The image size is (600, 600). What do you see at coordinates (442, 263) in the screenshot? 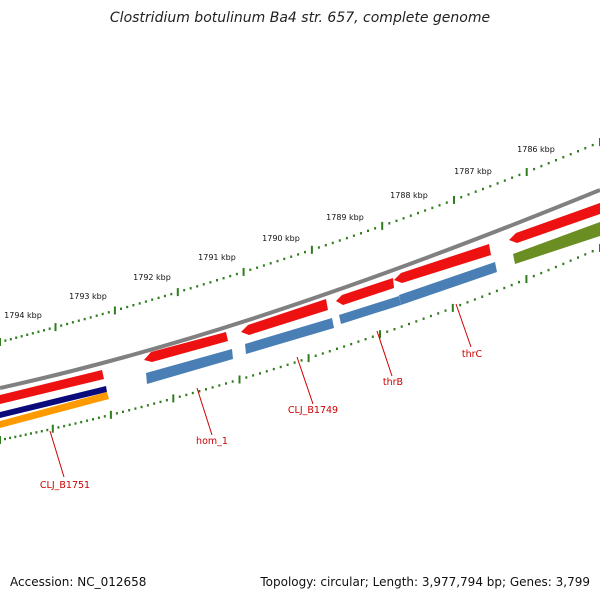
I see `gene-cds-thrc-forward` at bounding box center [442, 263].